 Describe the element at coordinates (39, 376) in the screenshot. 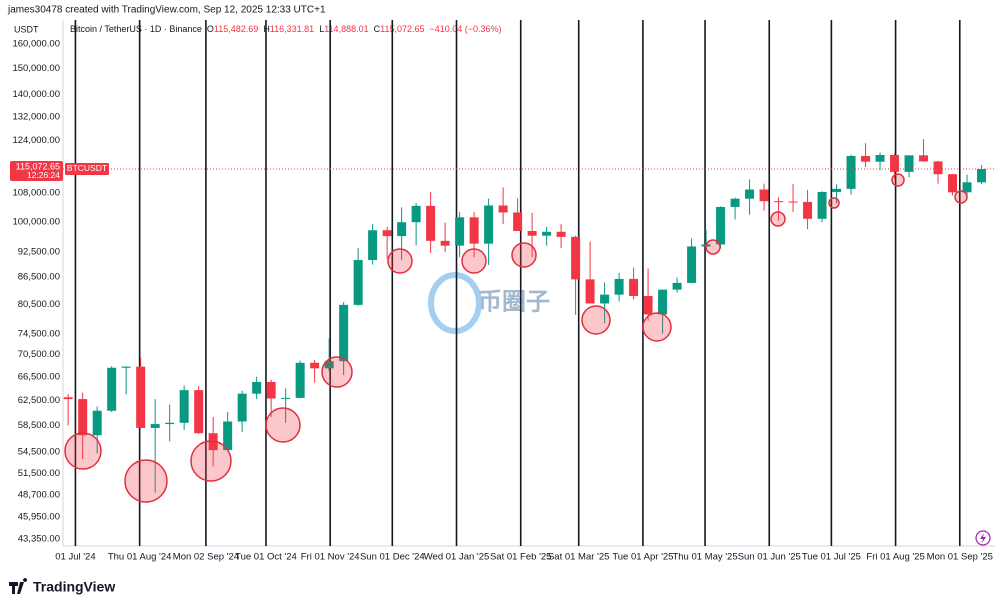

I see `y-tick-label: 66,500.00` at that location.